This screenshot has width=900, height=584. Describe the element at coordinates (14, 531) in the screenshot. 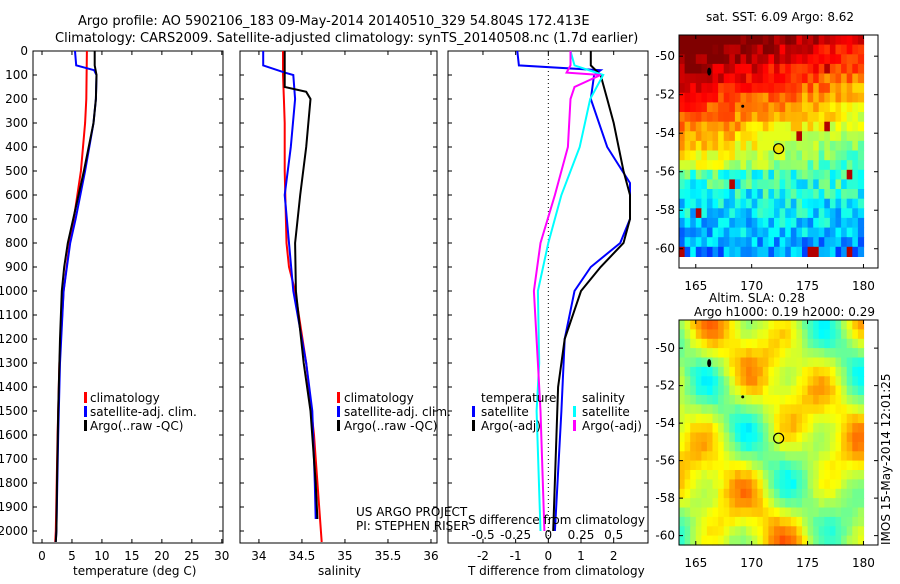

I see `y-tick-label: 2000` at that location.